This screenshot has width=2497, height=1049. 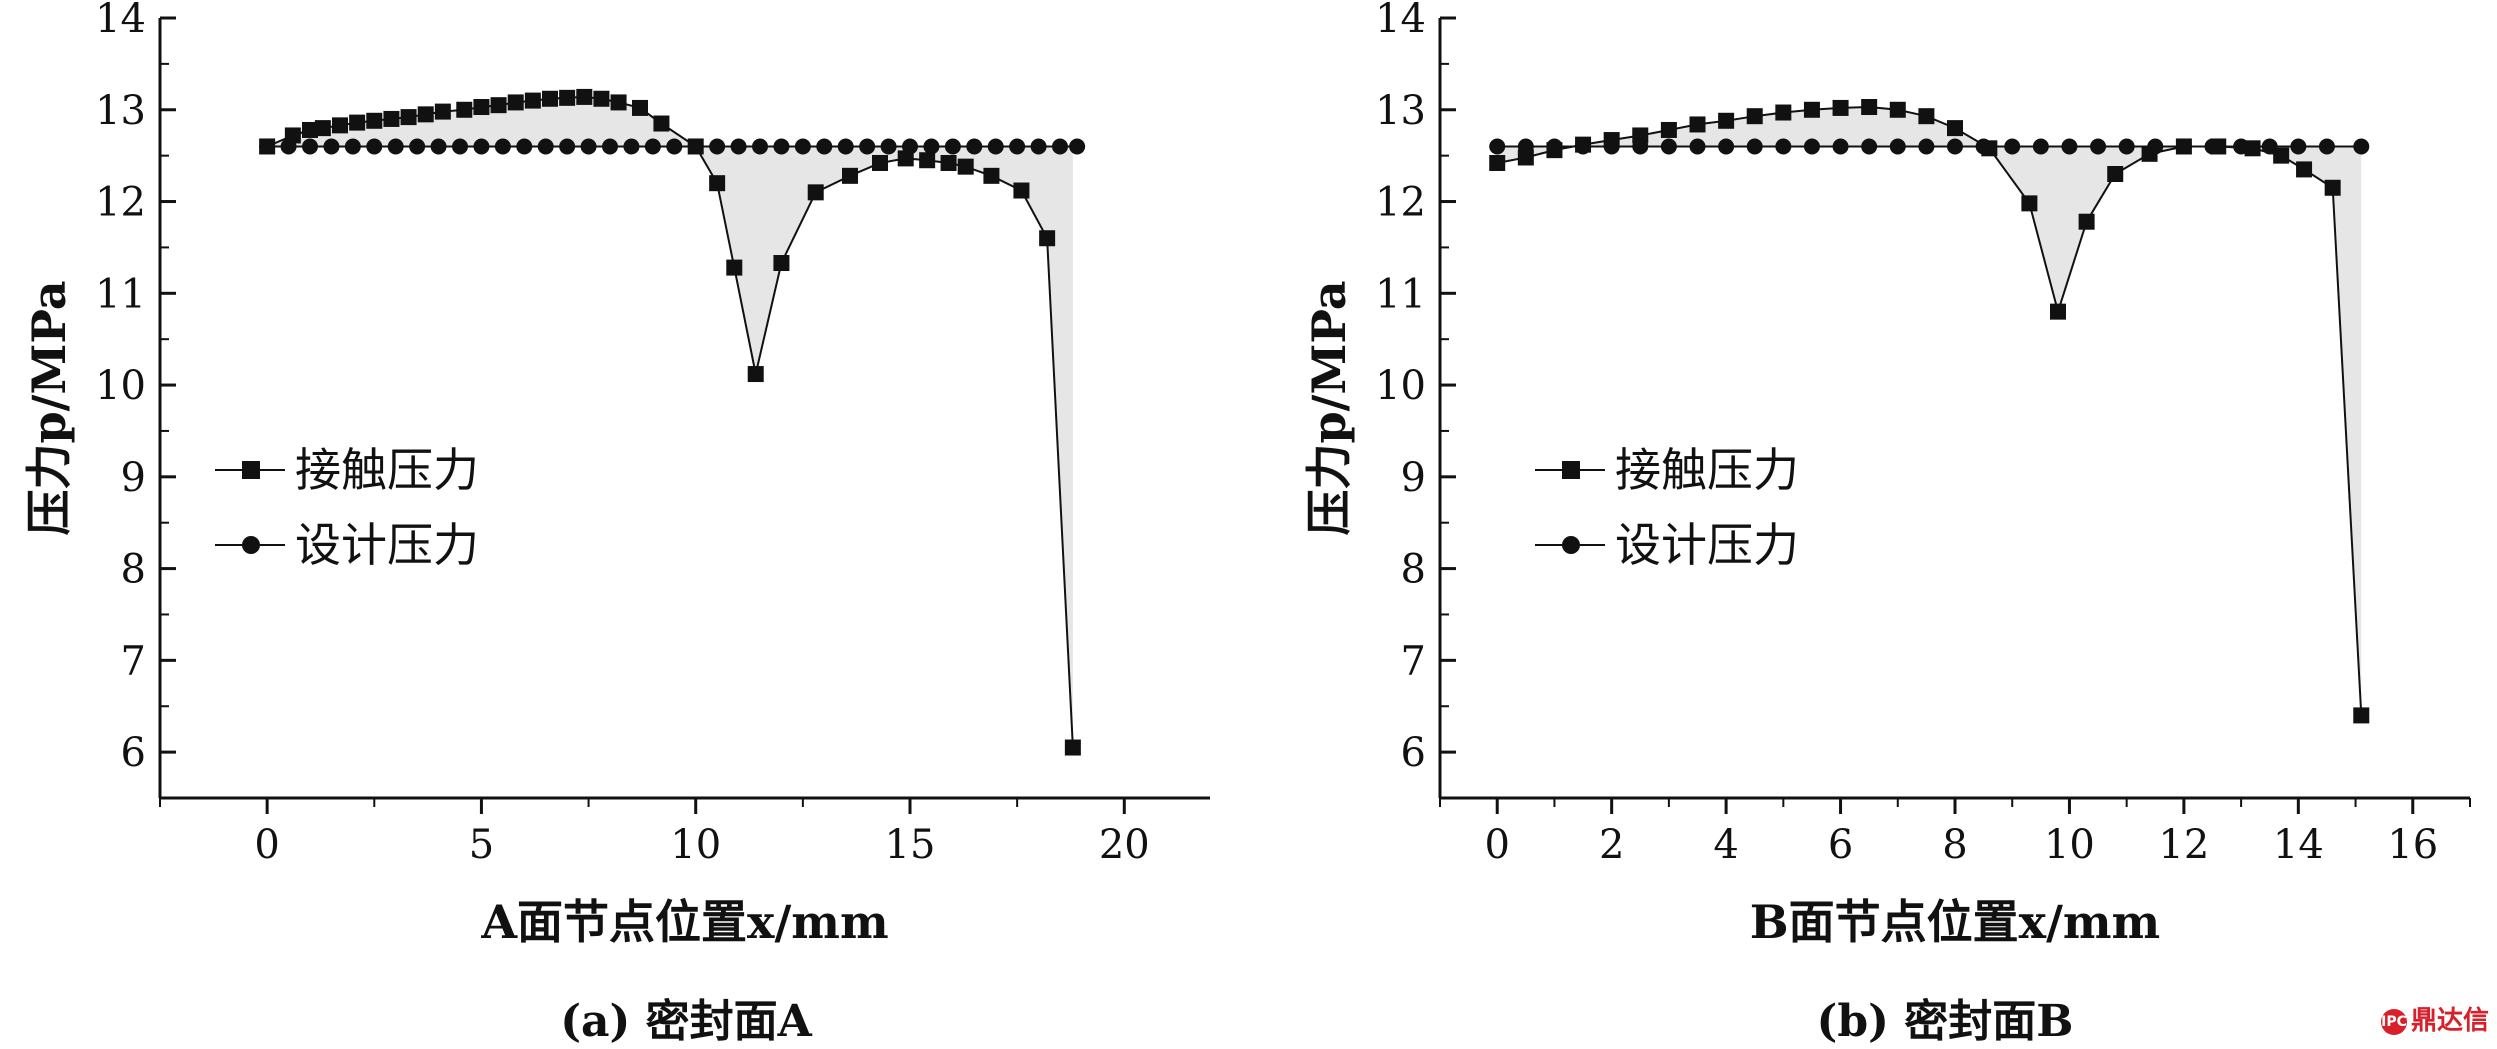 What do you see at coordinates (387, 470) in the screenshot?
I see `legend-label: 接触压力` at bounding box center [387, 470].